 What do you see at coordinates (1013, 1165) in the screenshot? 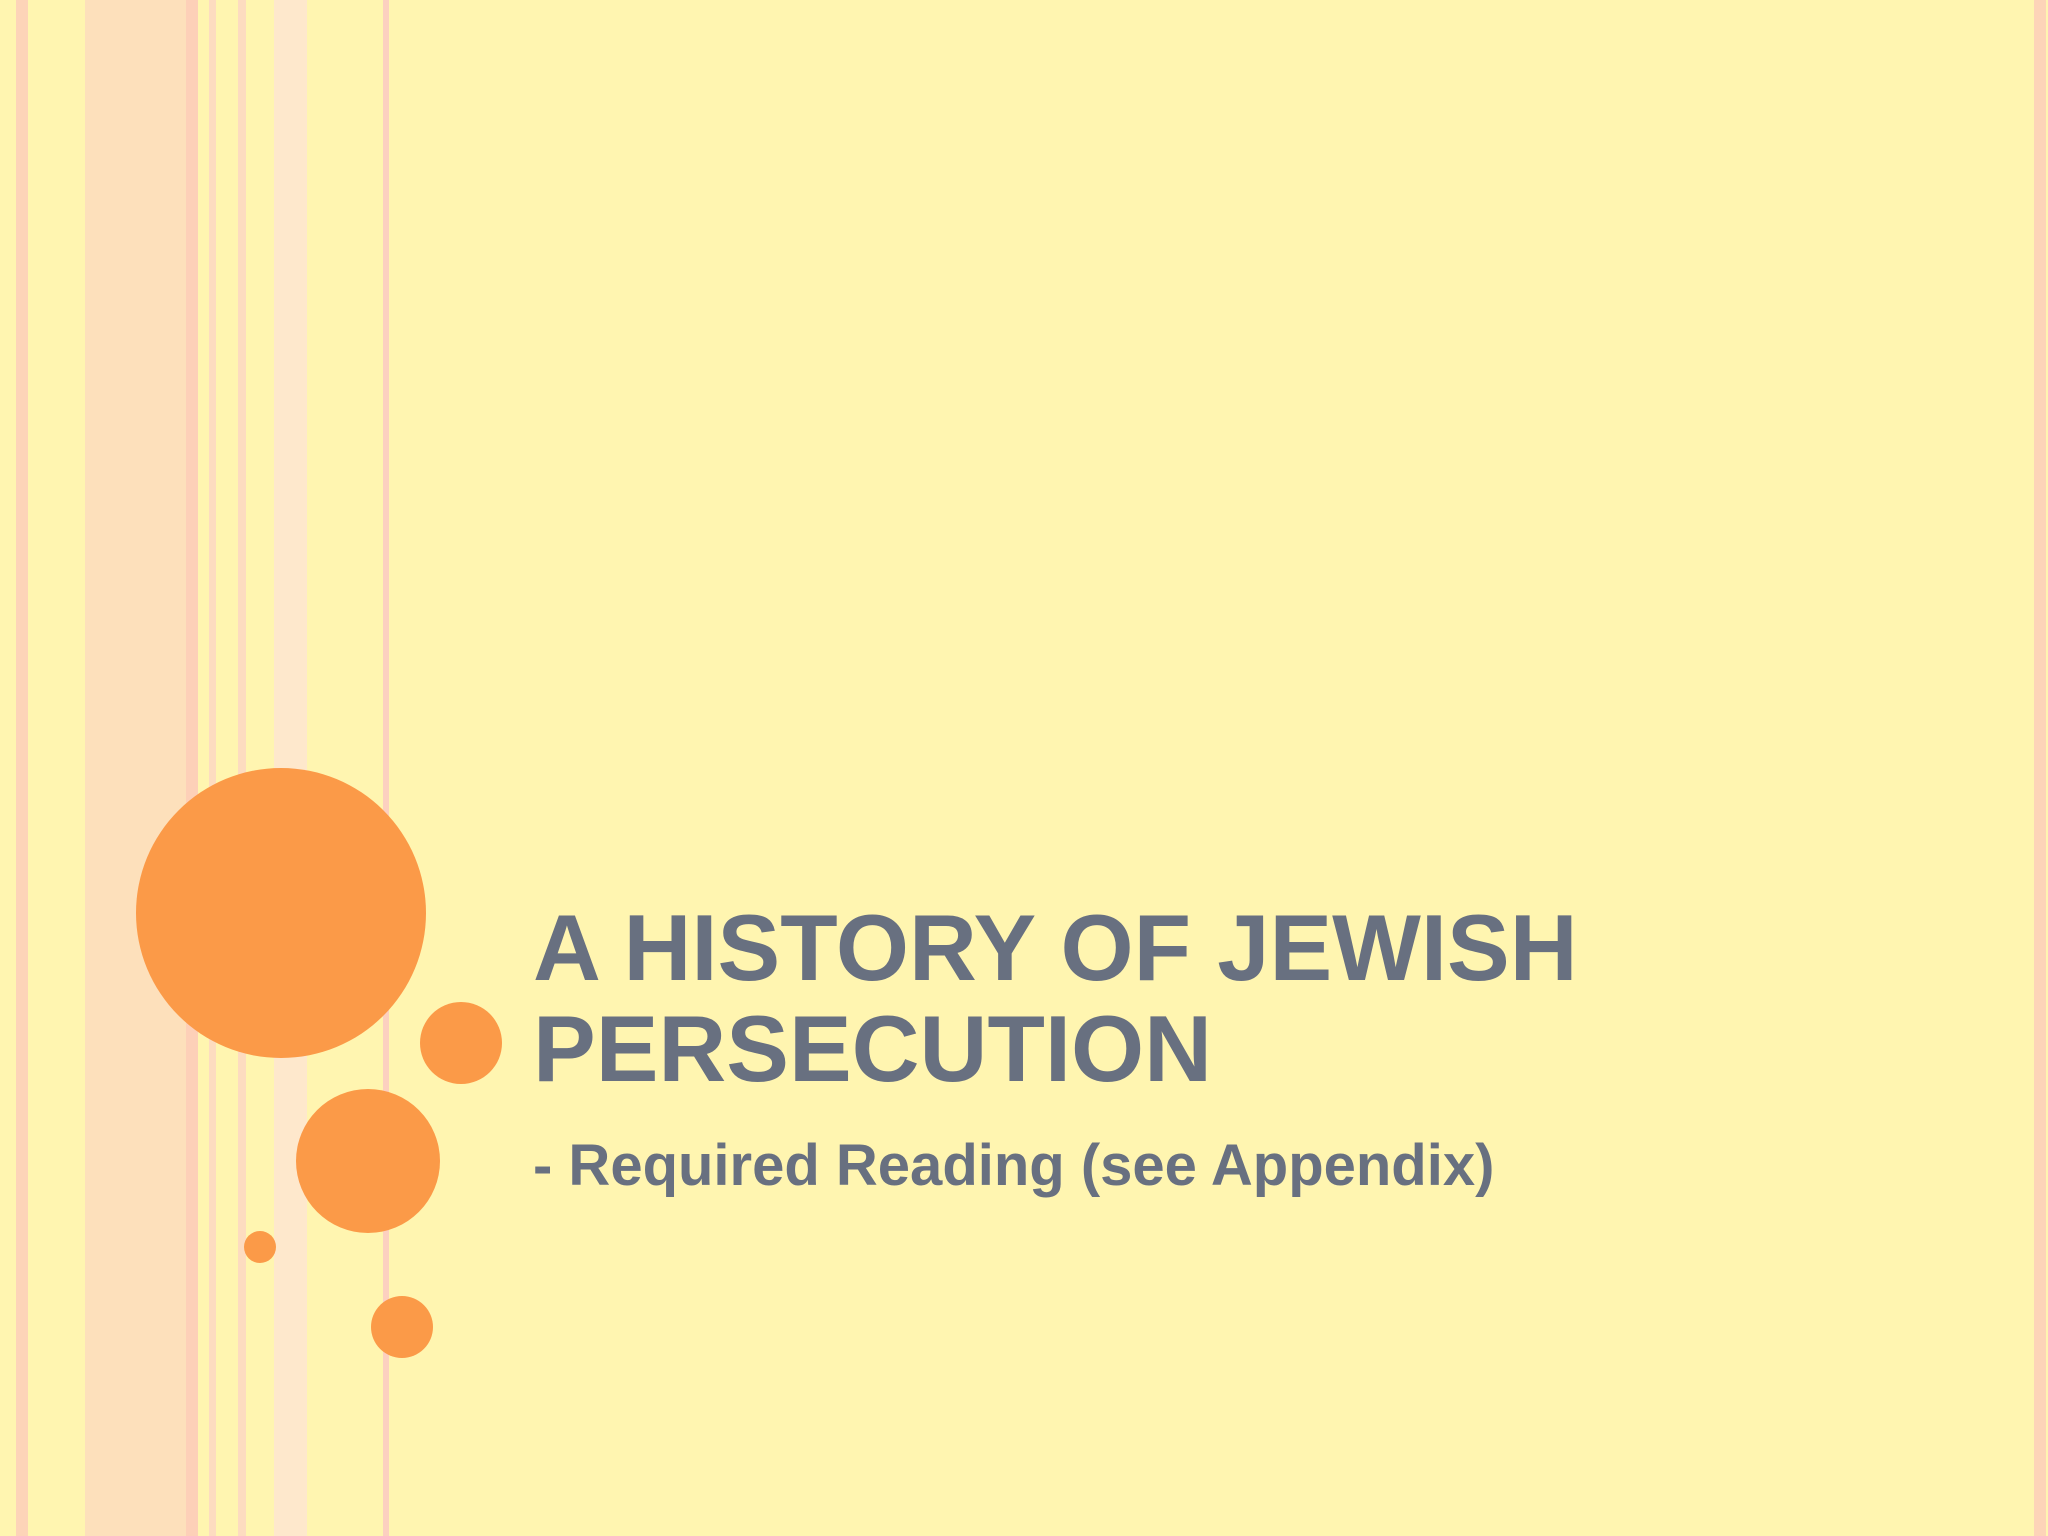
I see `subtitle: - Required Reading (see Appendix)` at bounding box center [1013, 1165].